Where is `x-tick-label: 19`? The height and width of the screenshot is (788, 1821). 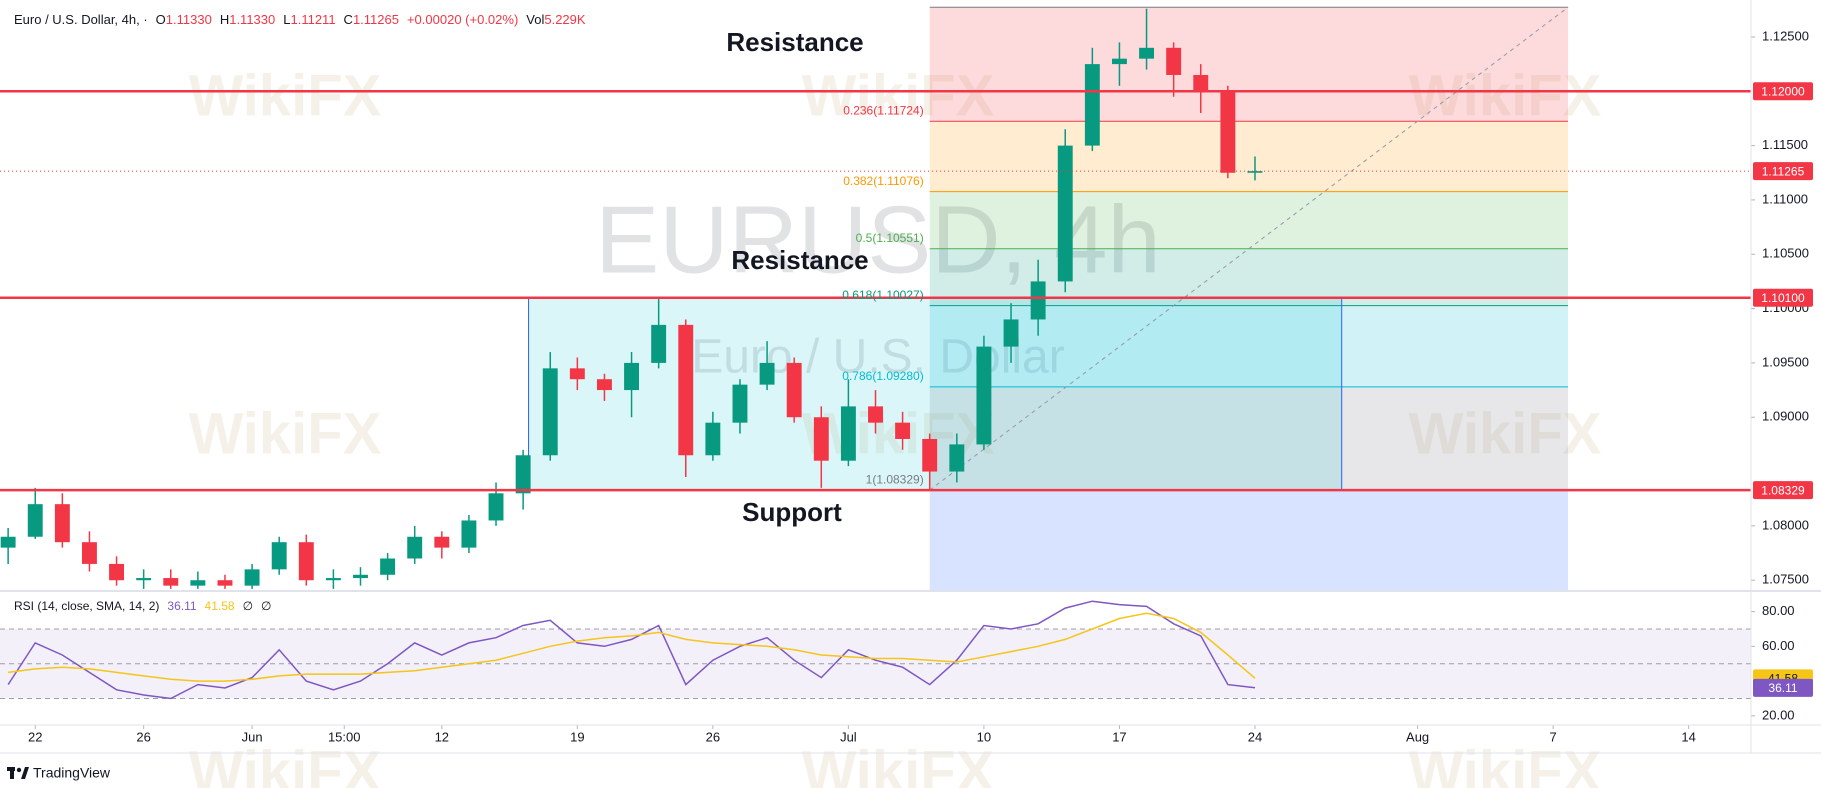
x-tick-label: 19 is located at coordinates (577, 736).